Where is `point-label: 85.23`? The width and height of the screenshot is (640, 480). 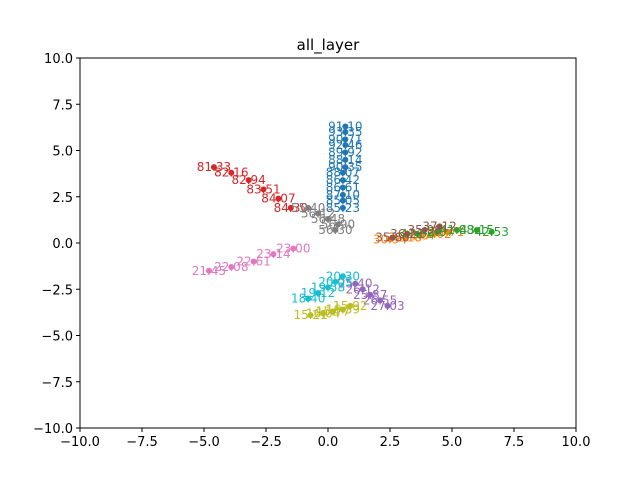
point-label: 85.23 is located at coordinates (343, 208).